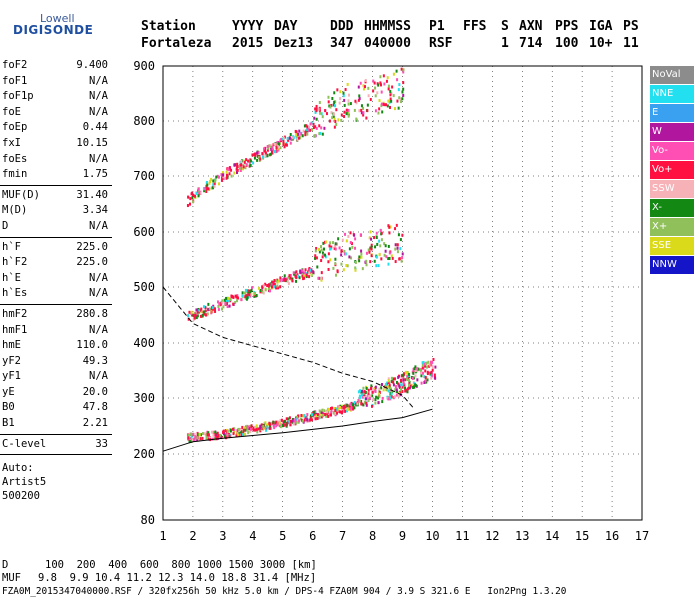 The image size is (700, 600). What do you see at coordinates (56, 97) in the screenshot?
I see `param-row: foF1p N/A` at bounding box center [56, 97].